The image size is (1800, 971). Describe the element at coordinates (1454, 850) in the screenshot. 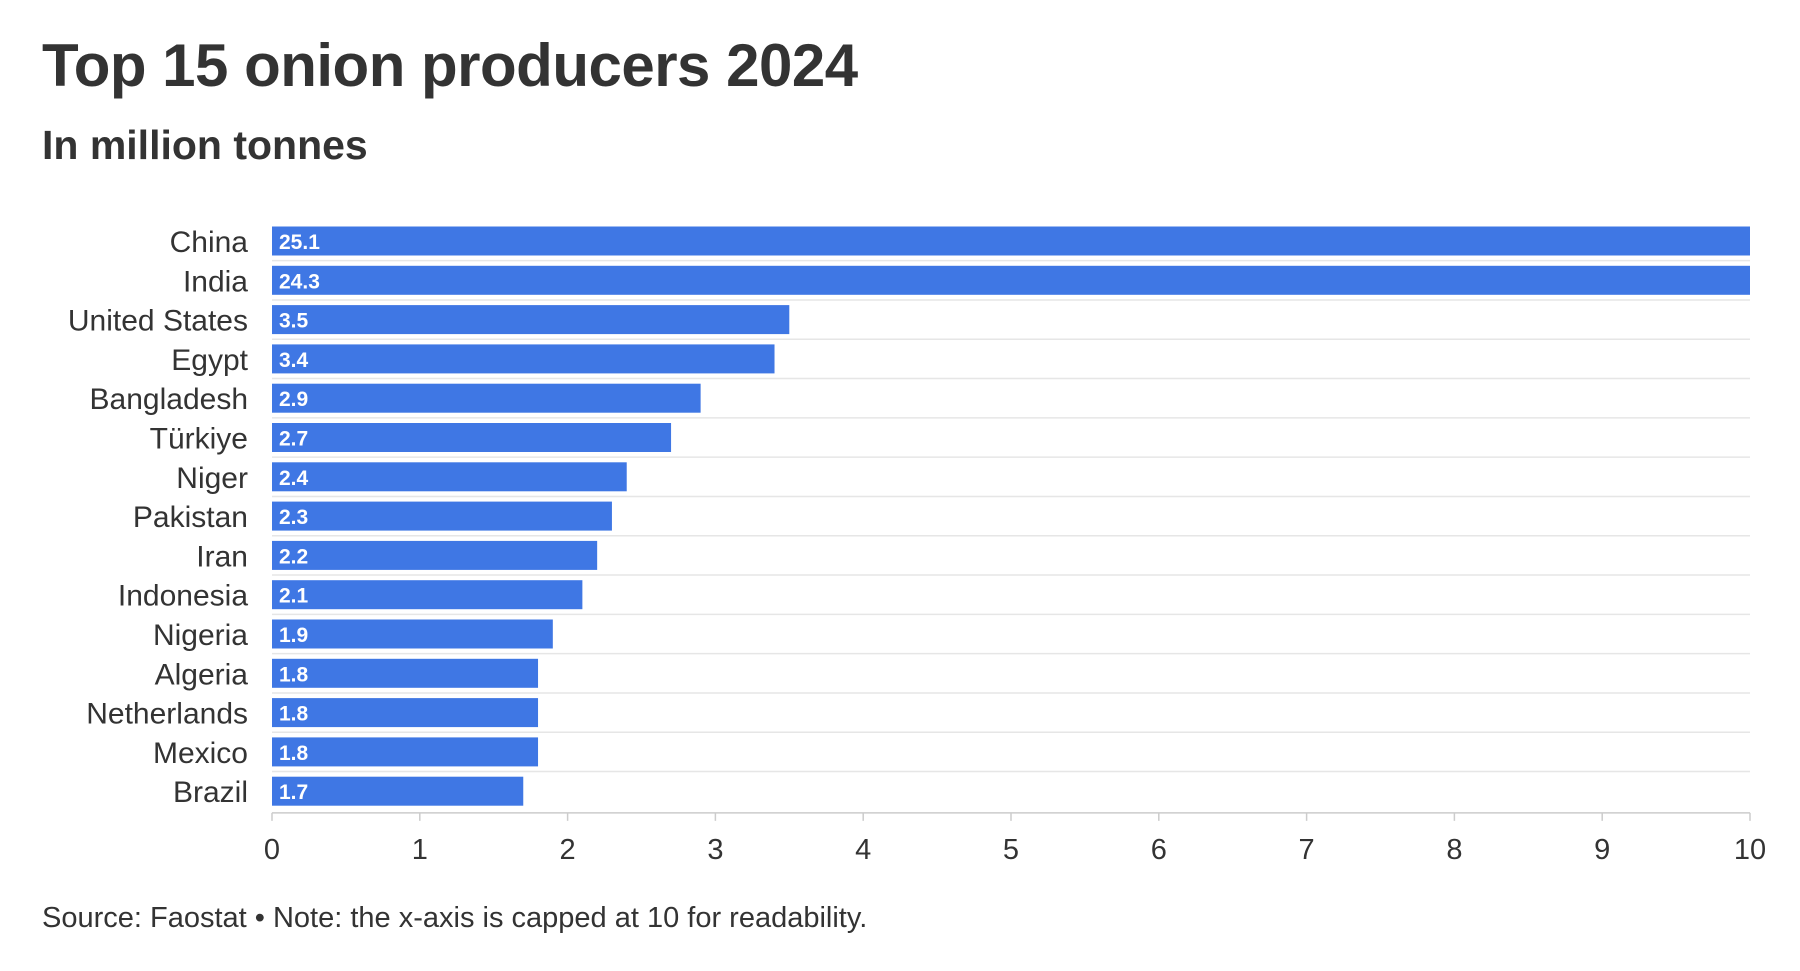

I see `x-tick-label: 8` at that location.